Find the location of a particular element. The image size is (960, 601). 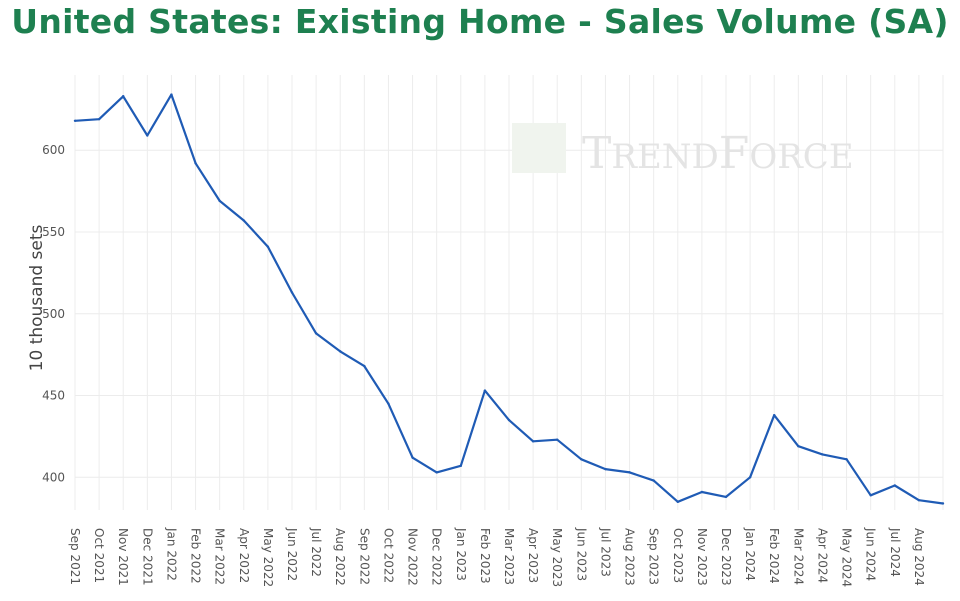

x-tick-label: Jun 2023 is located at coordinates (581, 554).